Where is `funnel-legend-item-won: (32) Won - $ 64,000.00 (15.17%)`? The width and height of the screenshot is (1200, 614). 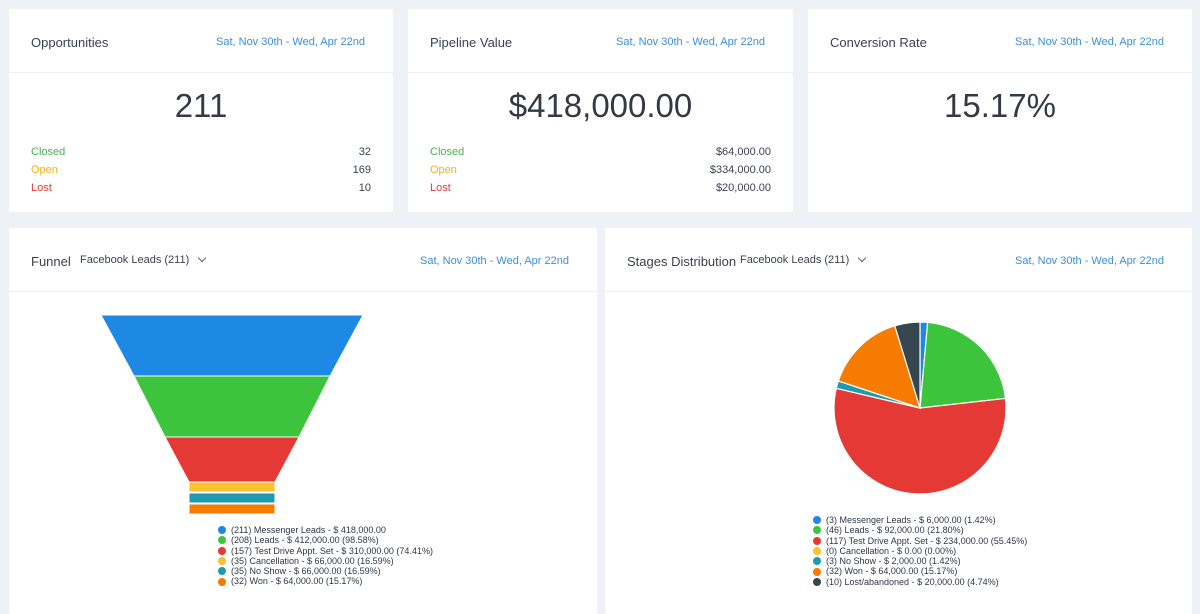
funnel-legend-item-won: (32) Won - $ 64,000.00 (15.17%) is located at coordinates (325, 581).